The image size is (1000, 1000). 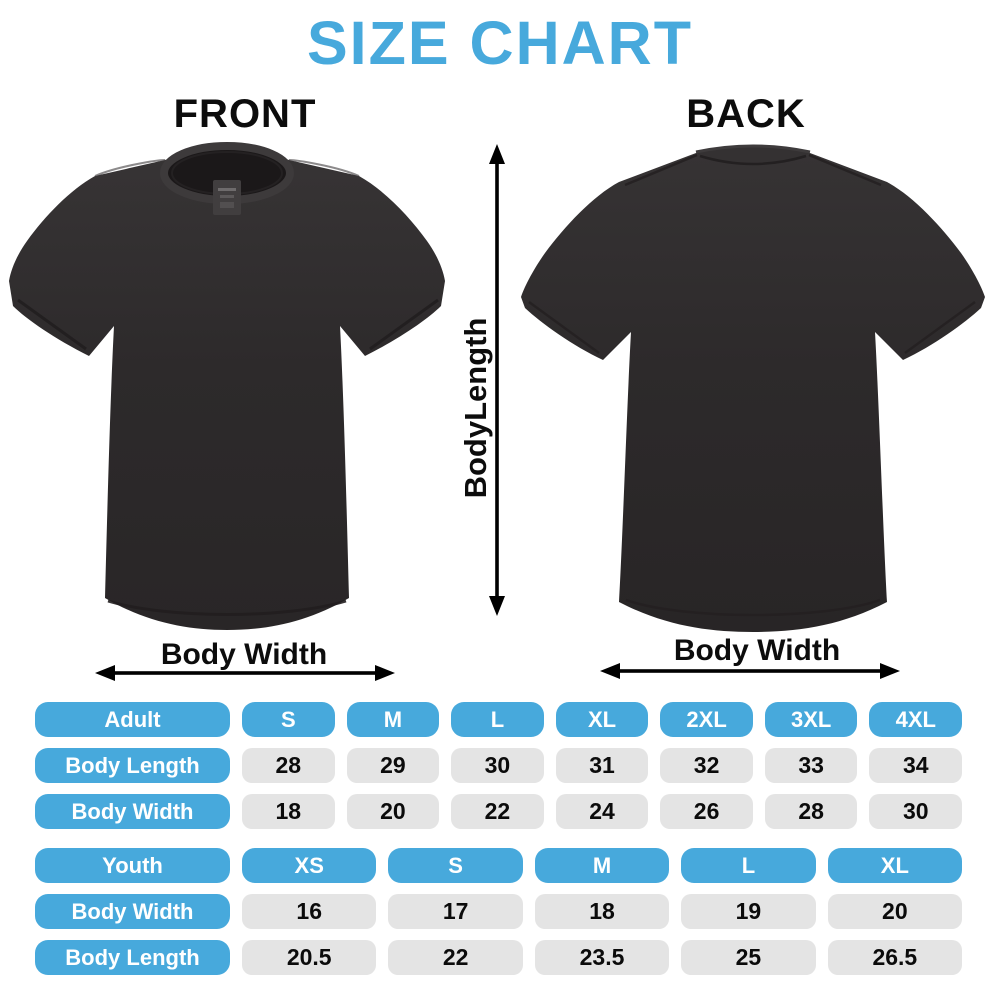 I want to click on table-title-cell: Adult, so click(x=132, y=719).